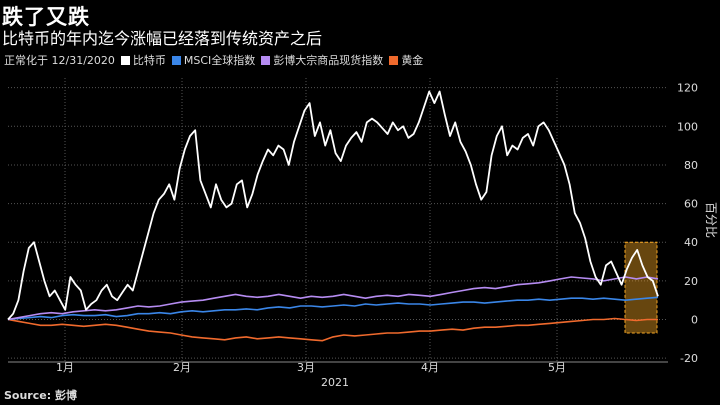  Describe the element at coordinates (711, 220) in the screenshot. I see `y-axis-title: 百分比` at that location.